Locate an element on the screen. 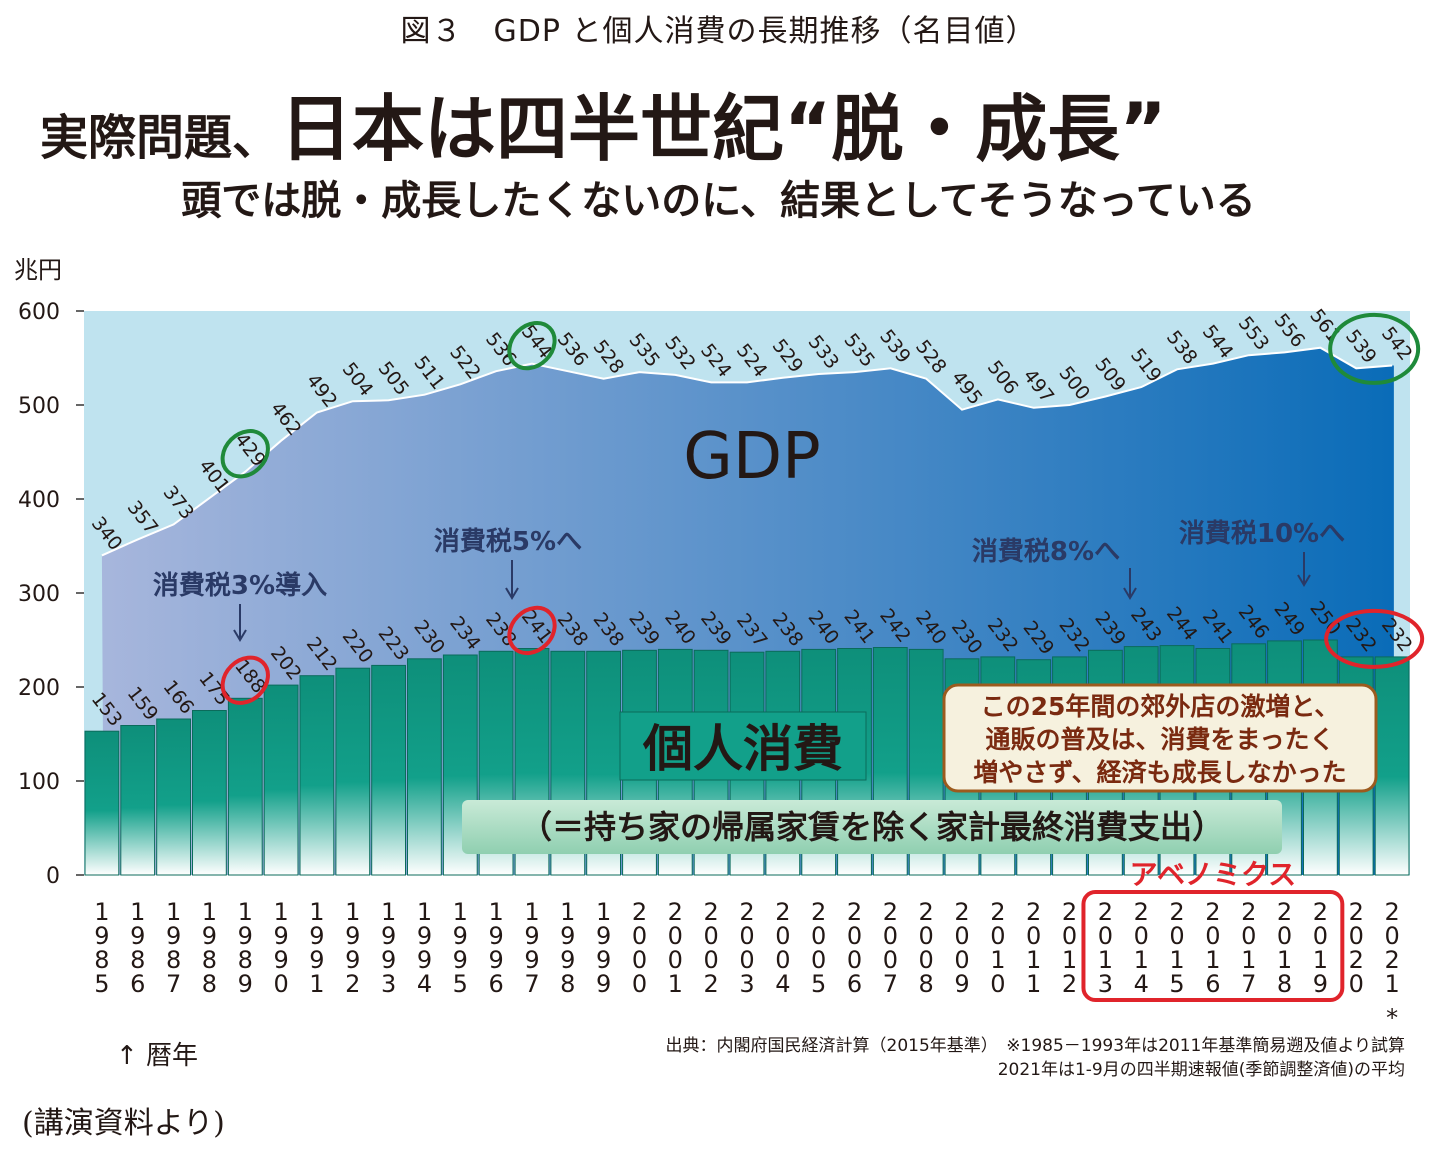 Image resolution: width=1437 pixels, height=1153 pixels. y-tick-label: 300 is located at coordinates (39, 594).